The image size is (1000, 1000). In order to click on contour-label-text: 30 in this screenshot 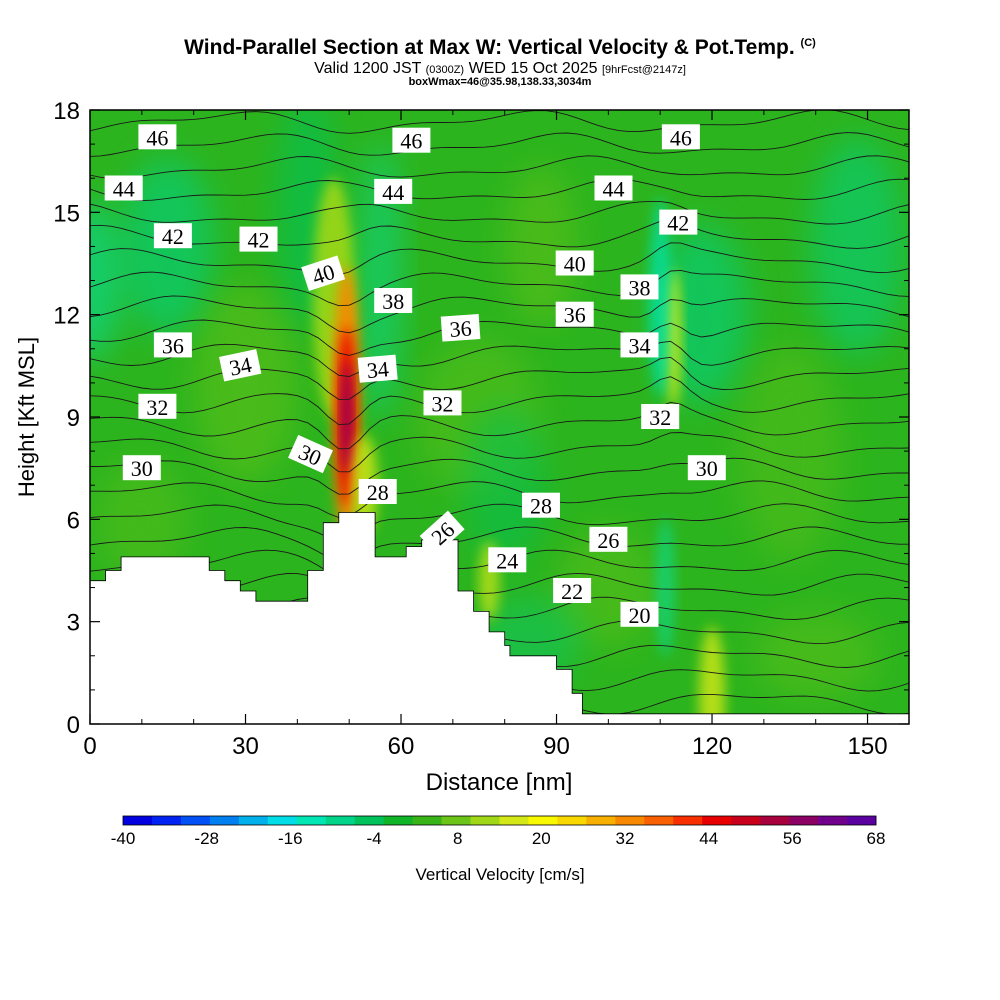, I will do `click(142, 468)`.